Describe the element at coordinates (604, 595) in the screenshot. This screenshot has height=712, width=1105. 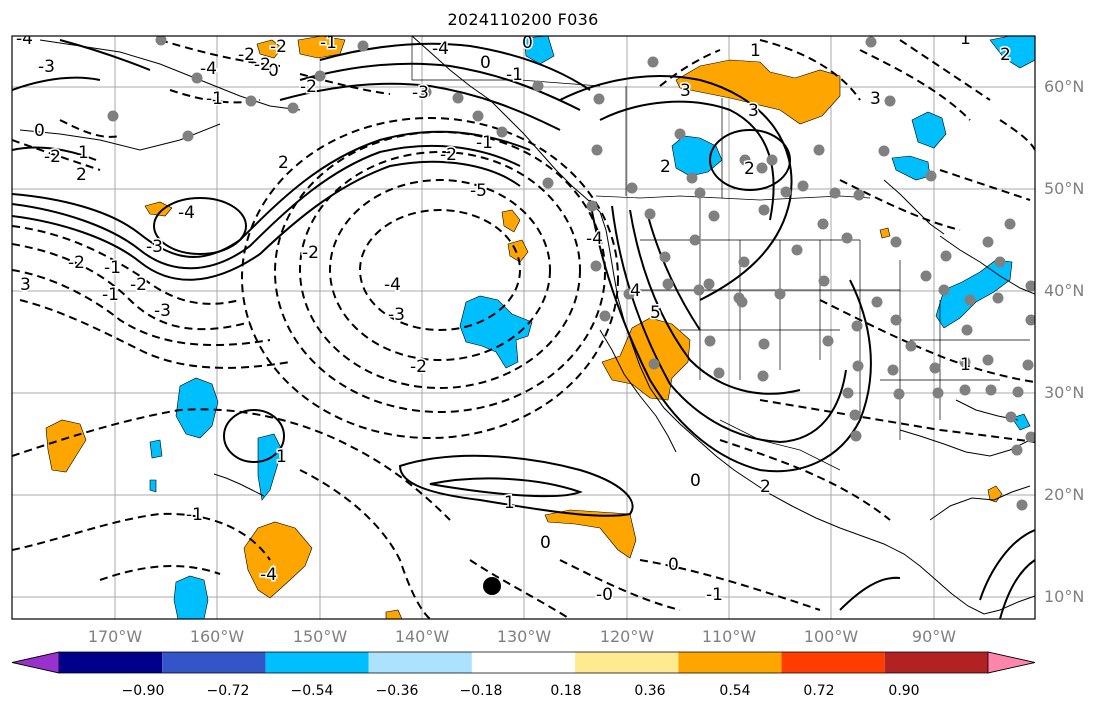
I see `contour-label: -0` at that location.